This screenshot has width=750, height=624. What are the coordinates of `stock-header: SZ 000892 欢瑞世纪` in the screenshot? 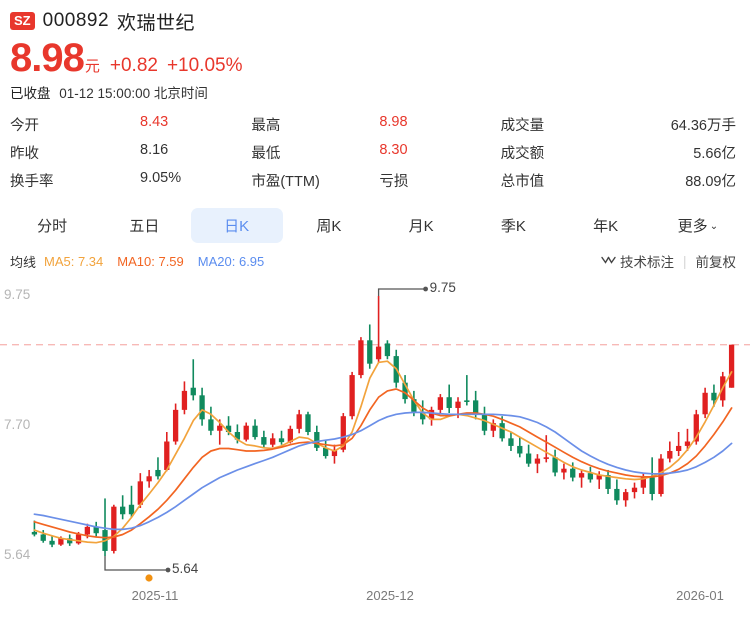 It's located at (375, 17).